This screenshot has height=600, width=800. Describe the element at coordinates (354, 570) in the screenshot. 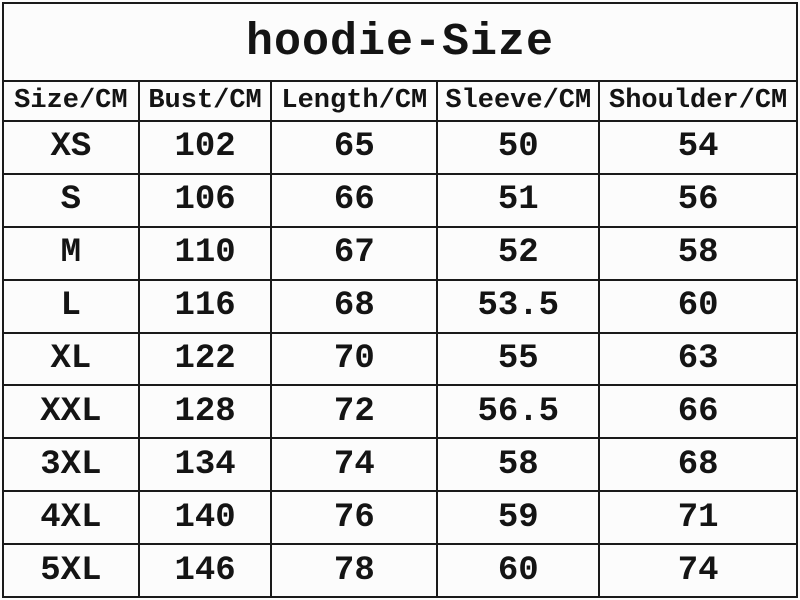

I see `measurement-cell: 78` at that location.